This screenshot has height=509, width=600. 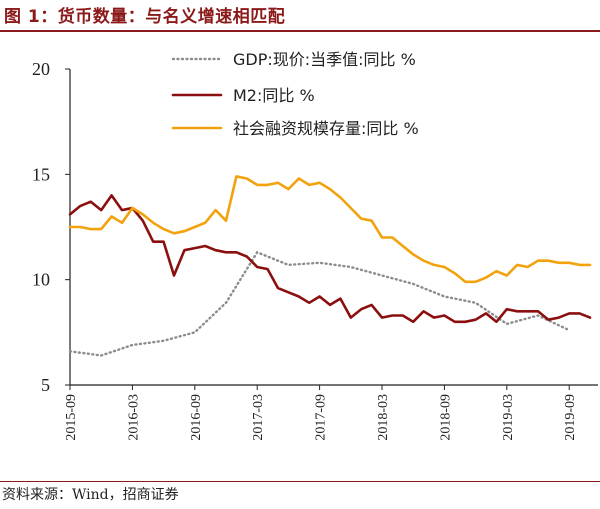 I want to click on legend-label-0: GDP:现价:当季值:同比 %, so click(x=324, y=59).